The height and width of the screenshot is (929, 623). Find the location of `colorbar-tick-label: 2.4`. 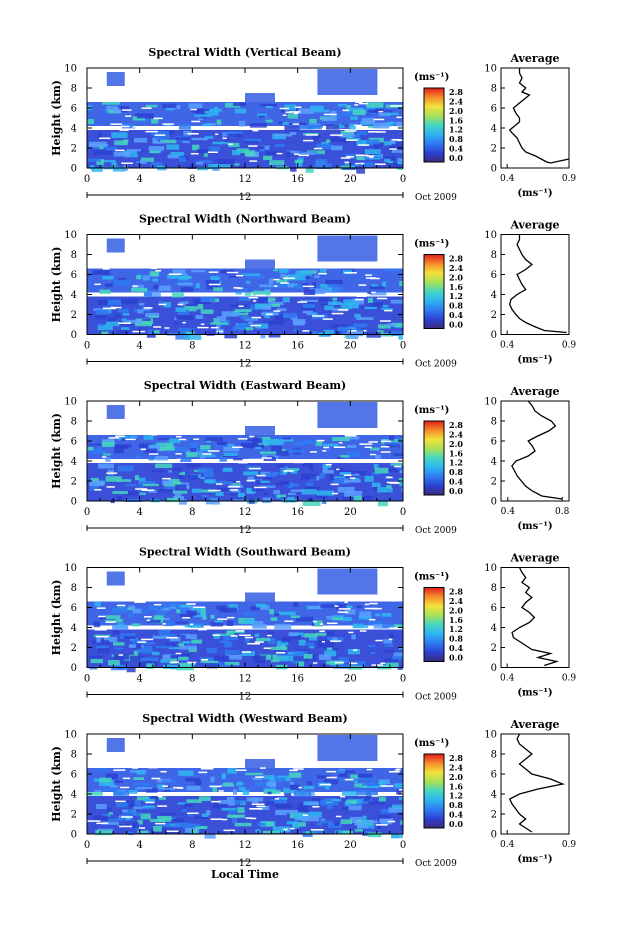

colorbar-tick-label: 2.4 is located at coordinates (456, 268).